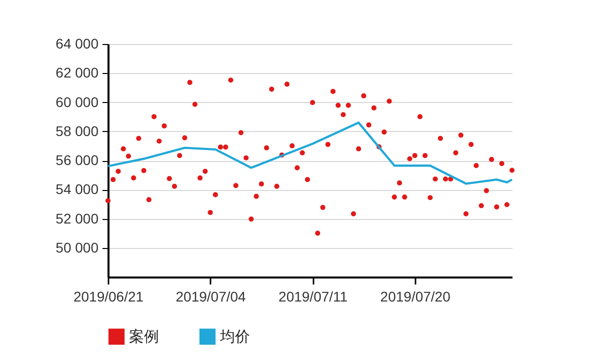  What do you see at coordinates (211, 296) in the screenshot?
I see `x-tick-label: 2019/07/04` at bounding box center [211, 296].